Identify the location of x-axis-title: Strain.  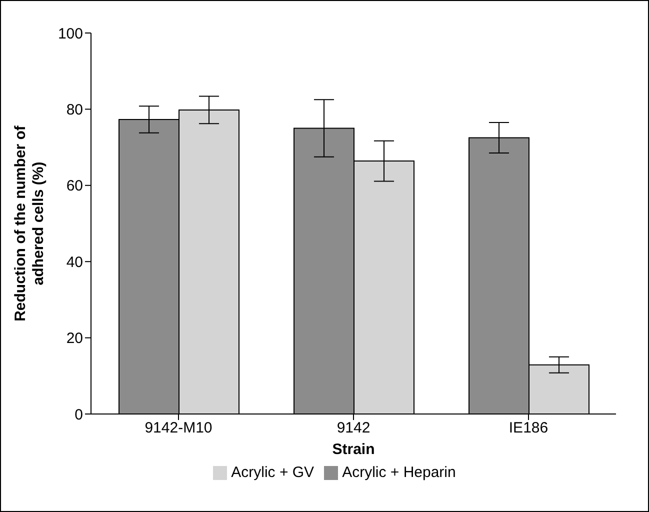
(353, 449).